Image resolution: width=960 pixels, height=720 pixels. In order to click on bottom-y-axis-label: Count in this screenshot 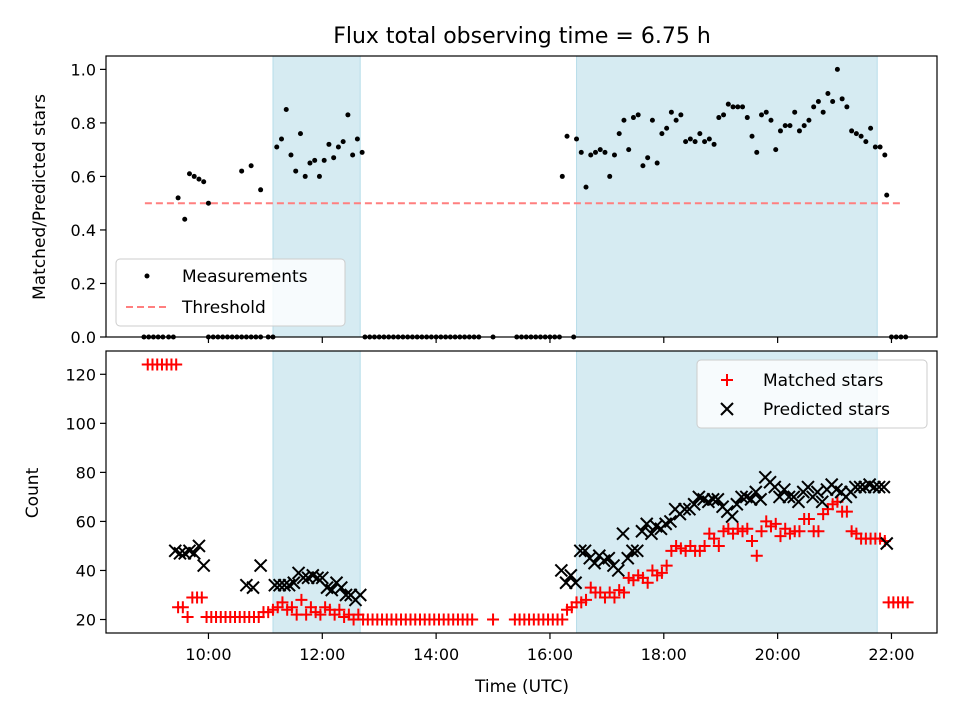, I will do `click(33, 492)`.